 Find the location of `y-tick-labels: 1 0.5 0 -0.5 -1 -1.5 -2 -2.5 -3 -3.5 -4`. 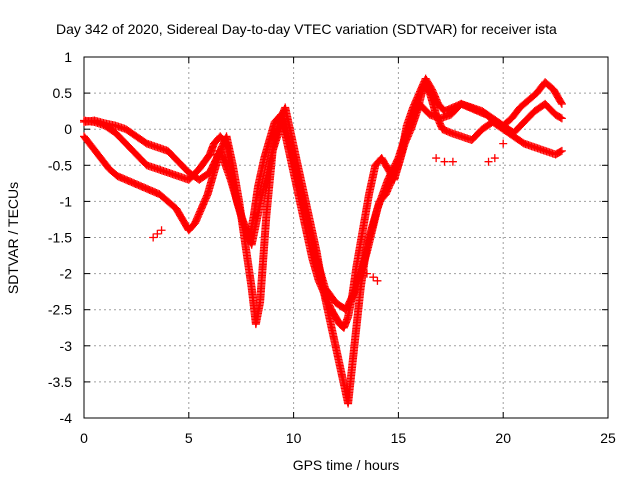

y-tick-labels: 1 0.5 0 -0.5 -1 -1.5 -2 -2.5 -3 -3.5 -4 is located at coordinates (60, 237).